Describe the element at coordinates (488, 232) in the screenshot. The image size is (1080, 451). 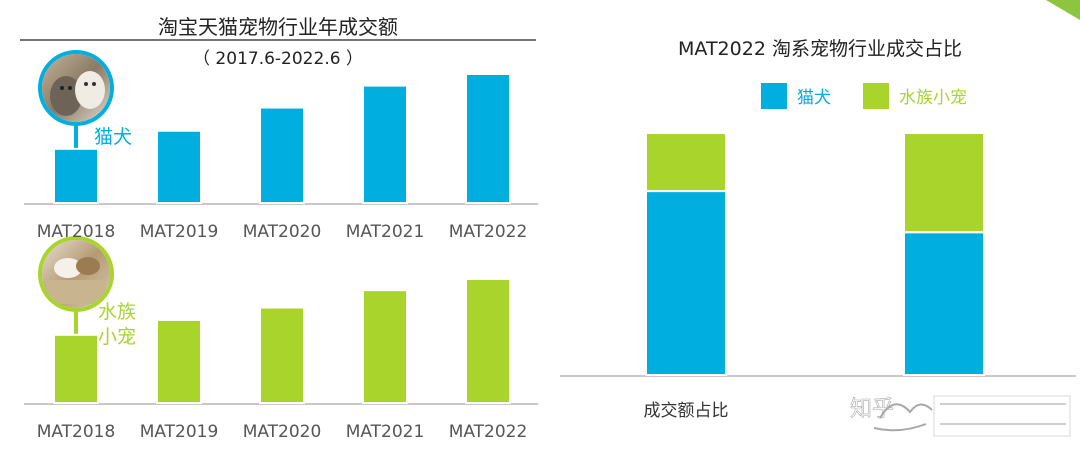
I see `cat-dog-tick-mat2022: MAT2022` at that location.